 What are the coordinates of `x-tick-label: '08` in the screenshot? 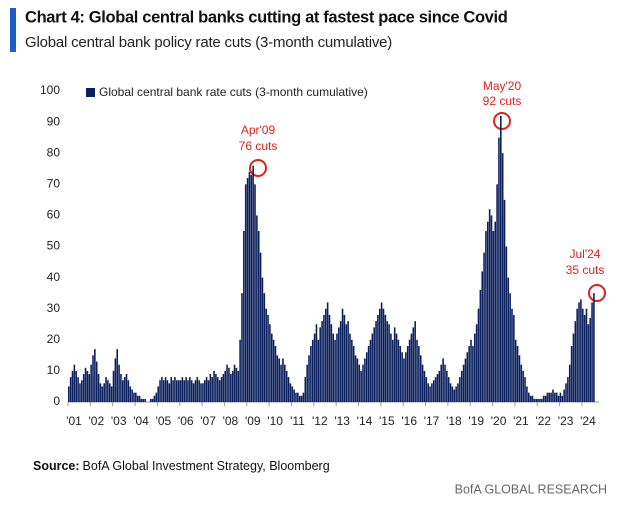 It's located at (231, 421).